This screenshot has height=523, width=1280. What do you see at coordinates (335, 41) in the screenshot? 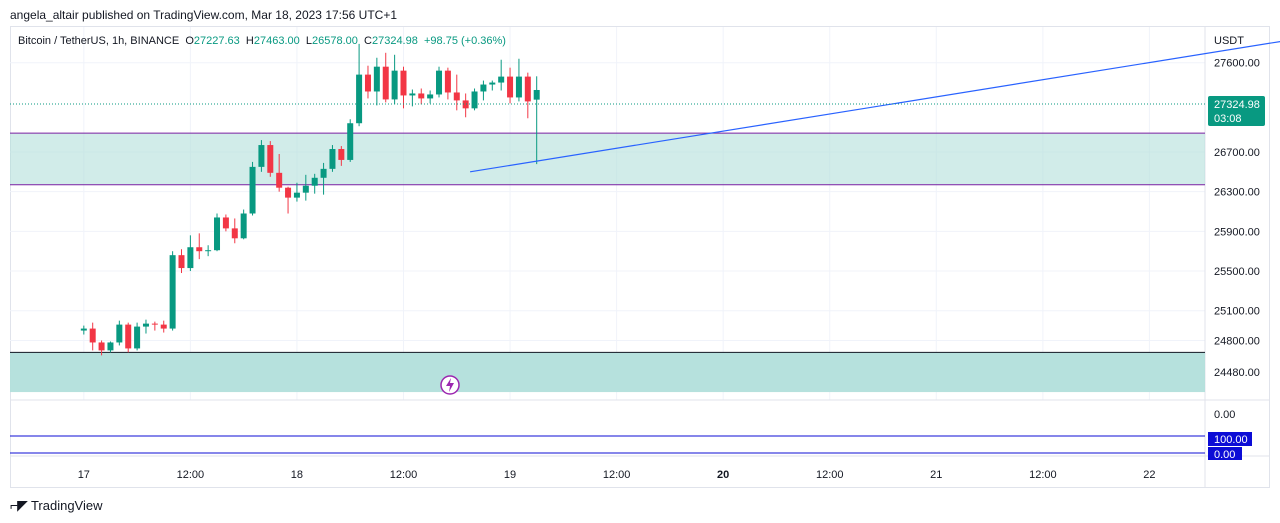
I see `legend-low: 26578.00` at bounding box center [335, 41].